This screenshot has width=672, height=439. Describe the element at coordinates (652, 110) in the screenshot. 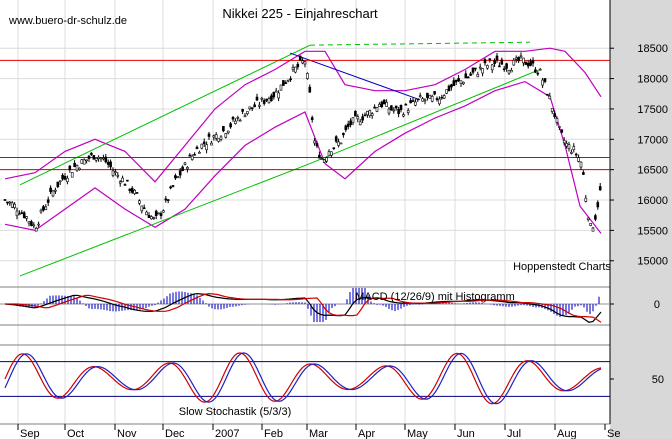

I see `y-tick-label: 17500` at that location.